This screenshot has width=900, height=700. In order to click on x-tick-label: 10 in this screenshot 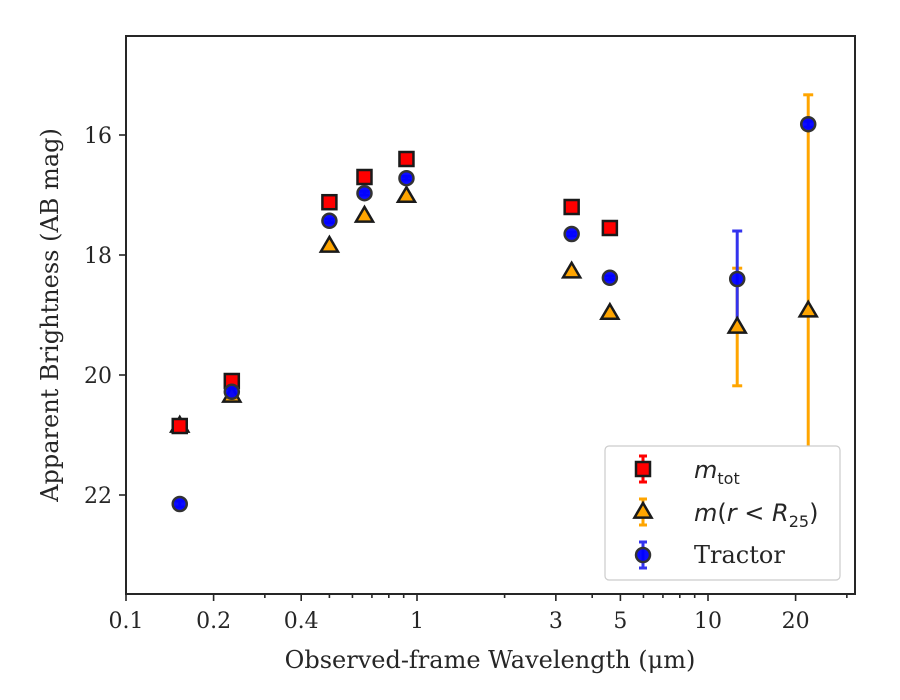, I will do `click(708, 621)`.